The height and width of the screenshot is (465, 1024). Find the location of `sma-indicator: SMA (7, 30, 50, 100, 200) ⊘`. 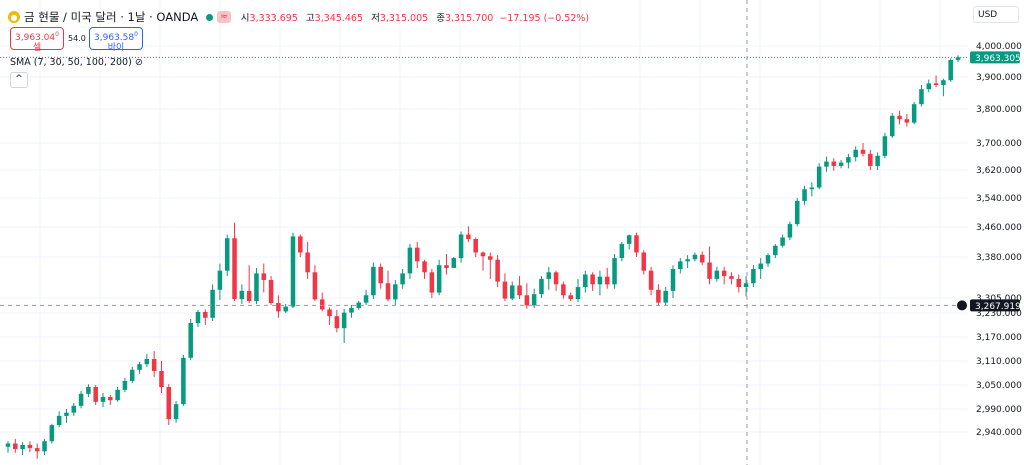

sma-indicator: SMA (7, 30, 50, 100, 200) ⊘ is located at coordinates (76, 62).